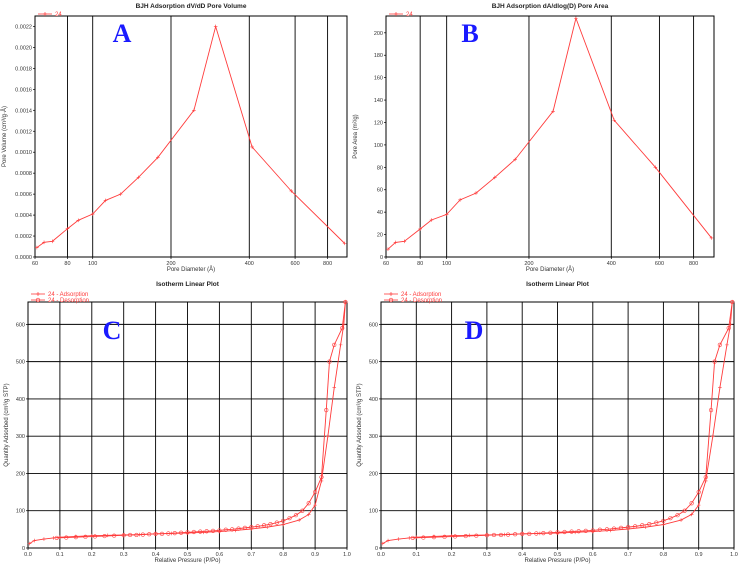 This screenshot has width=738, height=570. Describe the element at coordinates (421, 301) in the screenshot. I see `legend-entry: 24 - Desorption` at that location.